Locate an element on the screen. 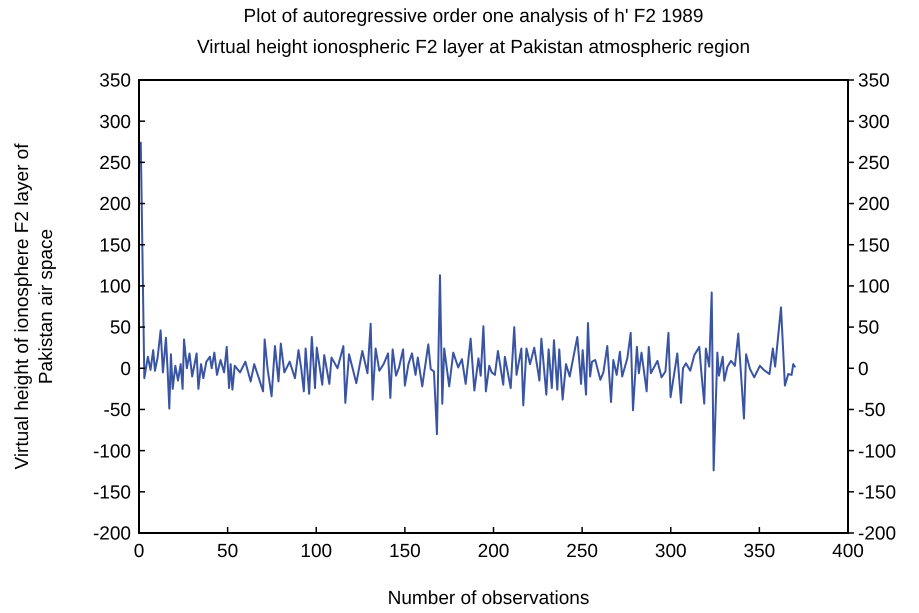  y2-tick-label: 0 is located at coordinates (863, 369).